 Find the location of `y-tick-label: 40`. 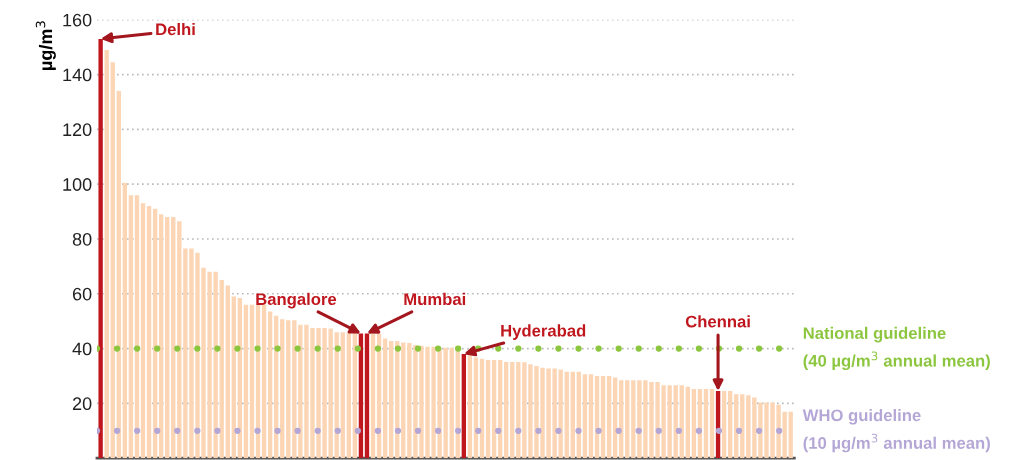

y-tick-label: 40 is located at coordinates (82, 349).